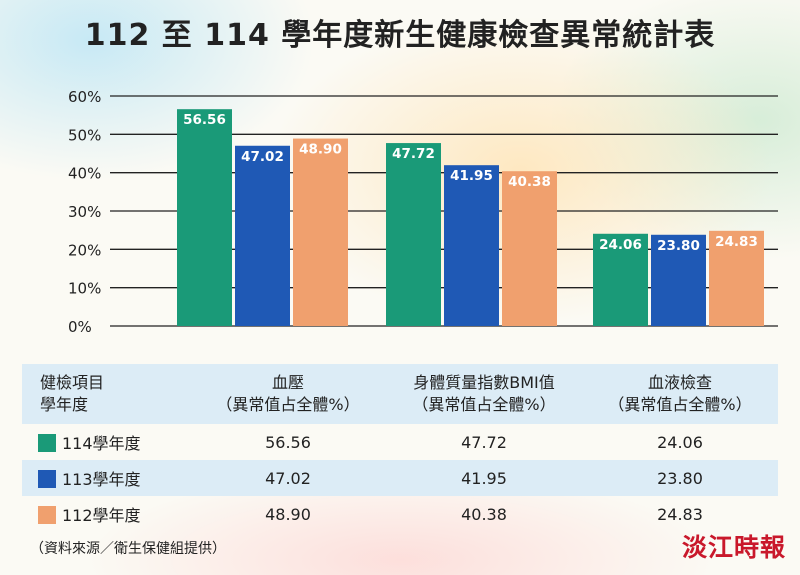 This screenshot has height=575, width=800. I want to click on data-label: 48.90, so click(320, 150).